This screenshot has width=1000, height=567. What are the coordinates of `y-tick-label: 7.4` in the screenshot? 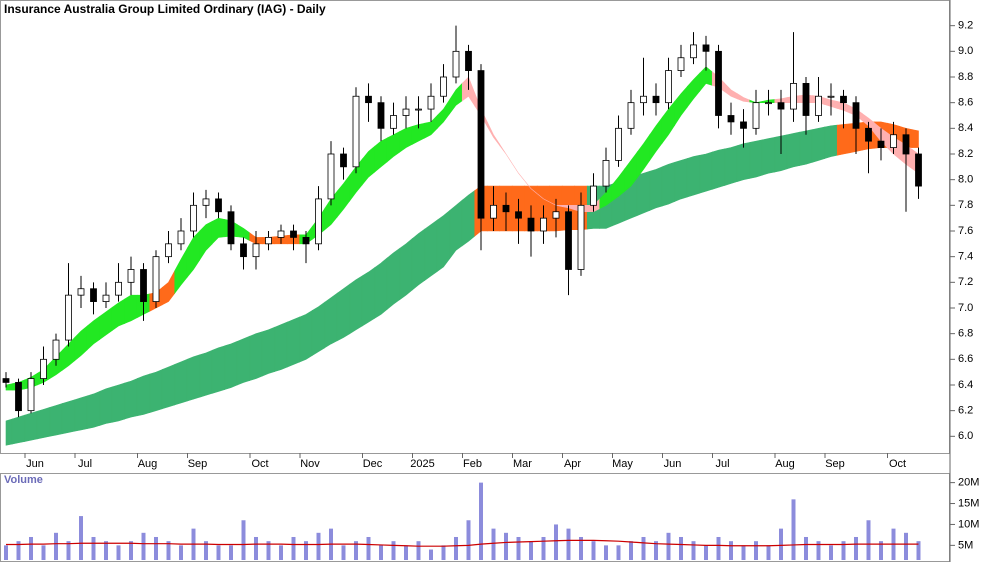 It's located at (965, 257).